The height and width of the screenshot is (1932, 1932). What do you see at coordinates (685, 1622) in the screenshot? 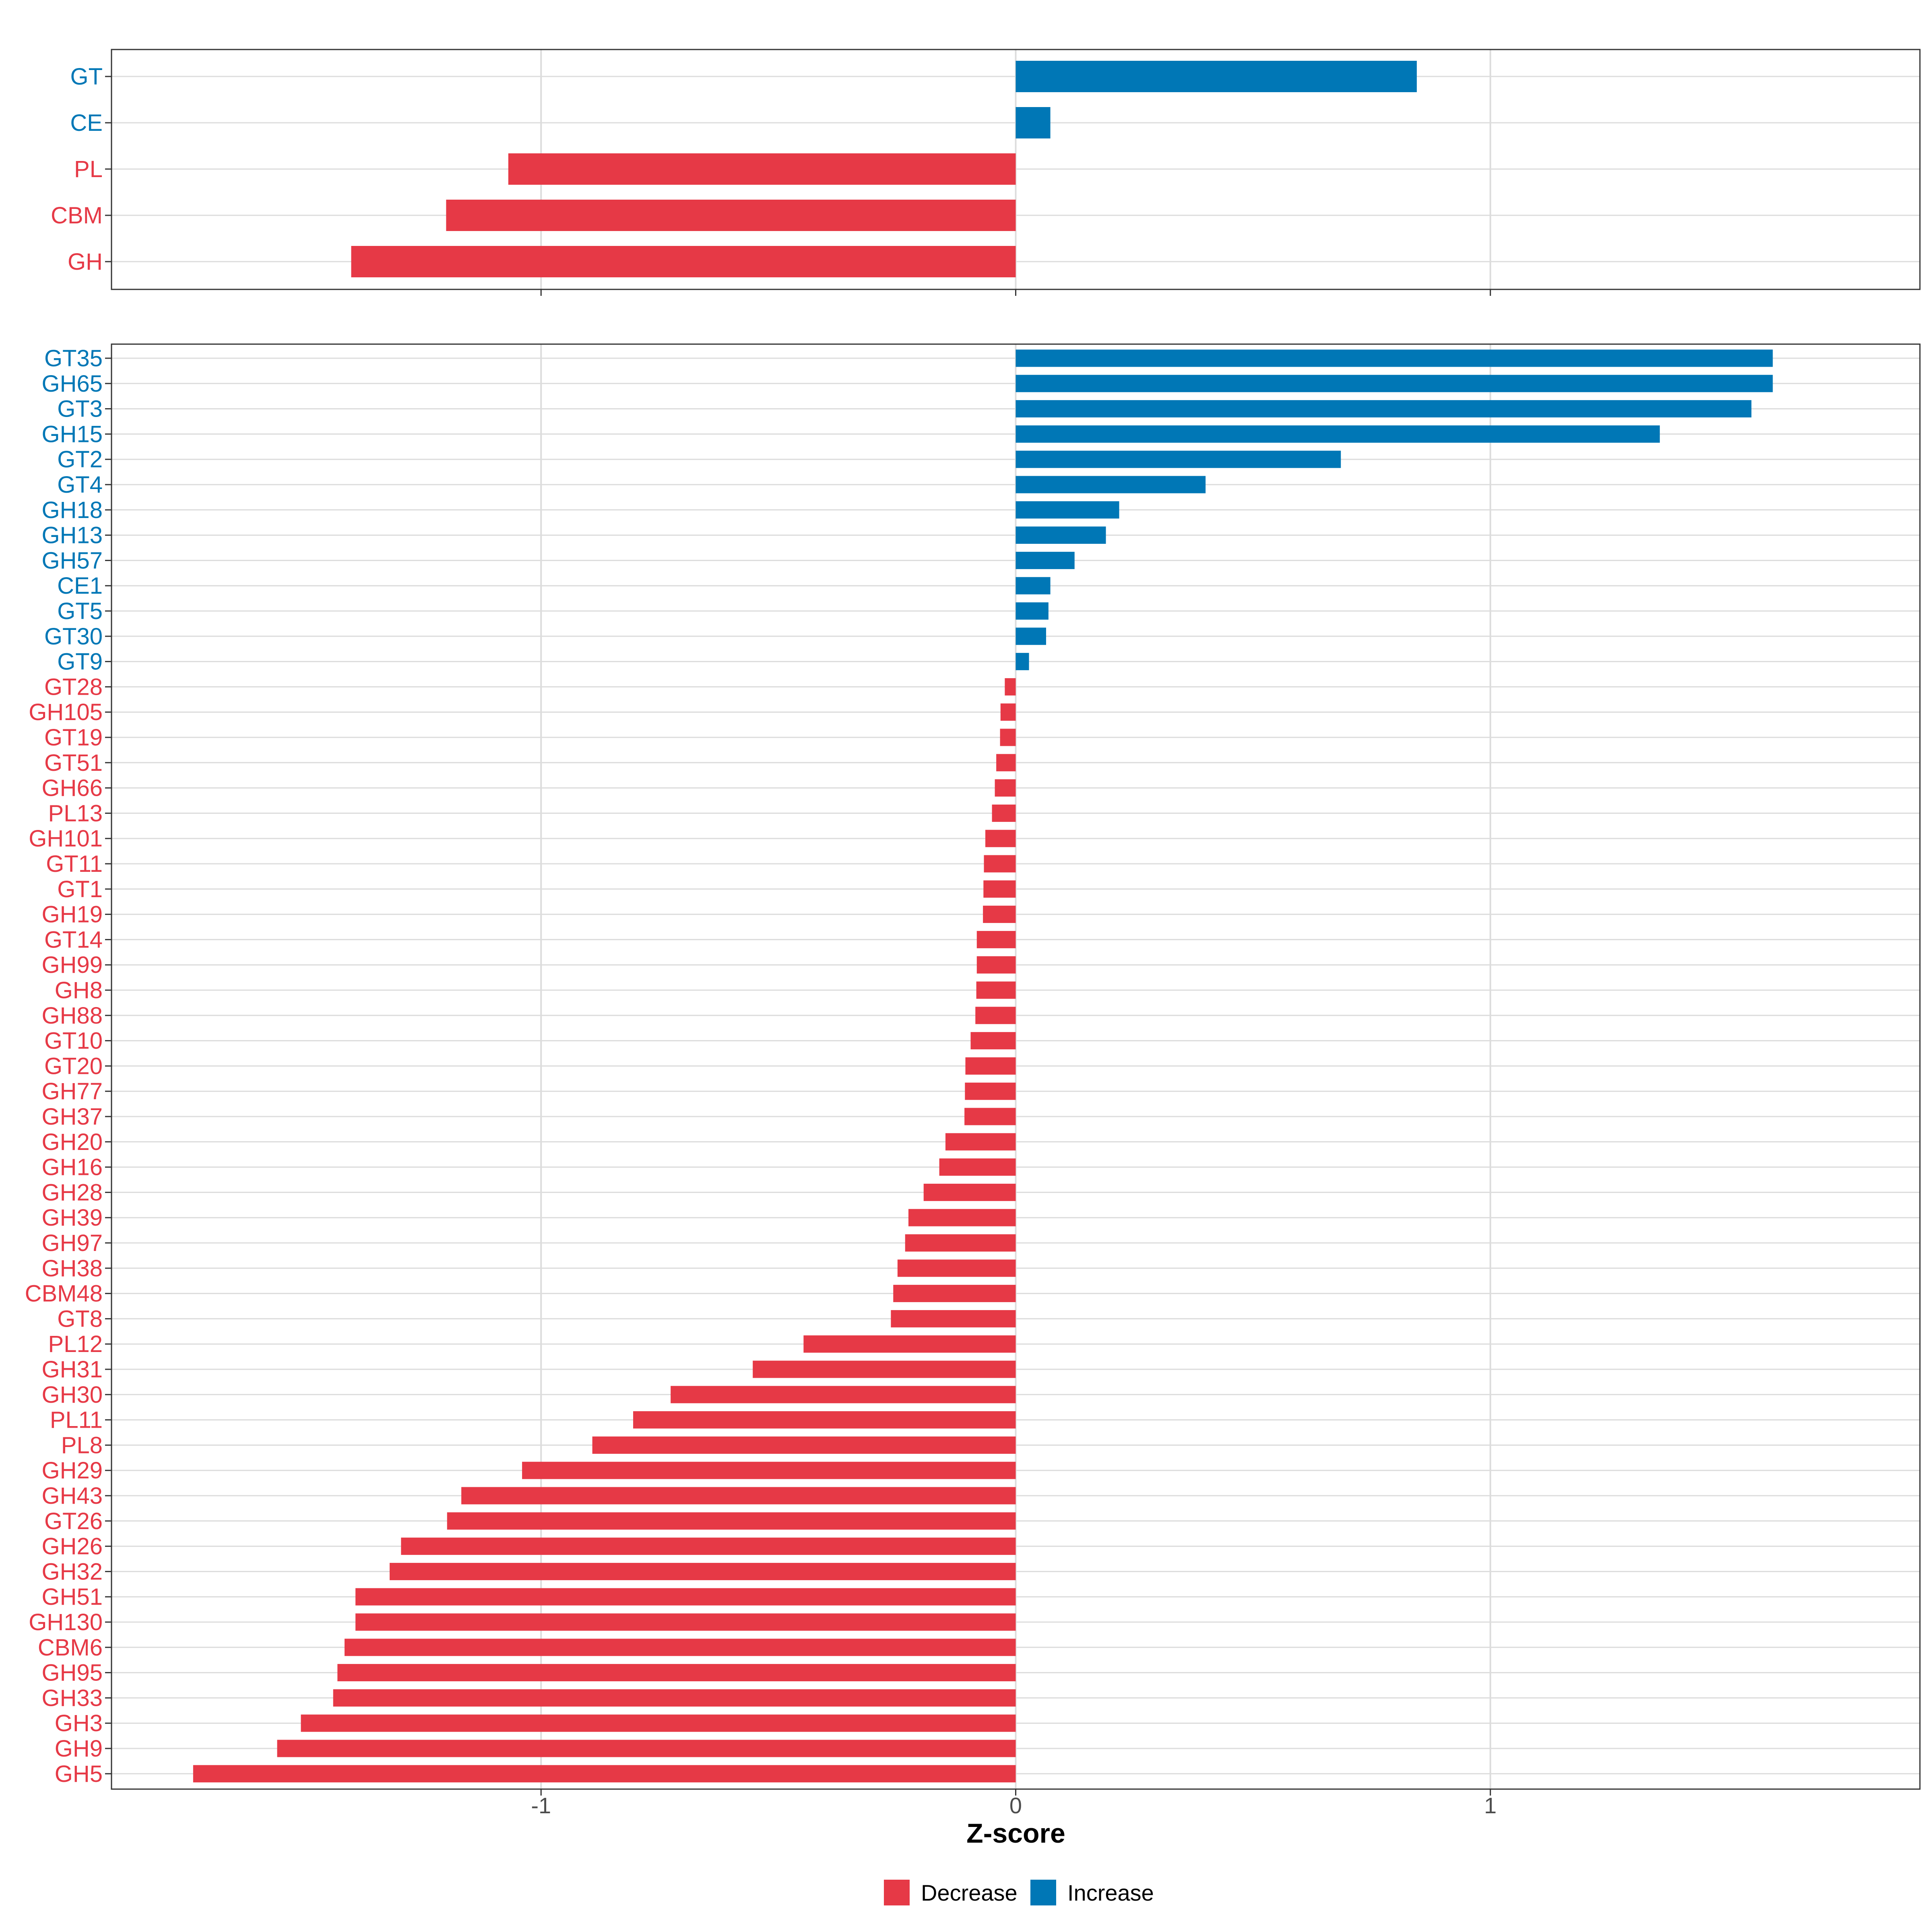
I see `bar-gh130` at bounding box center [685, 1622].